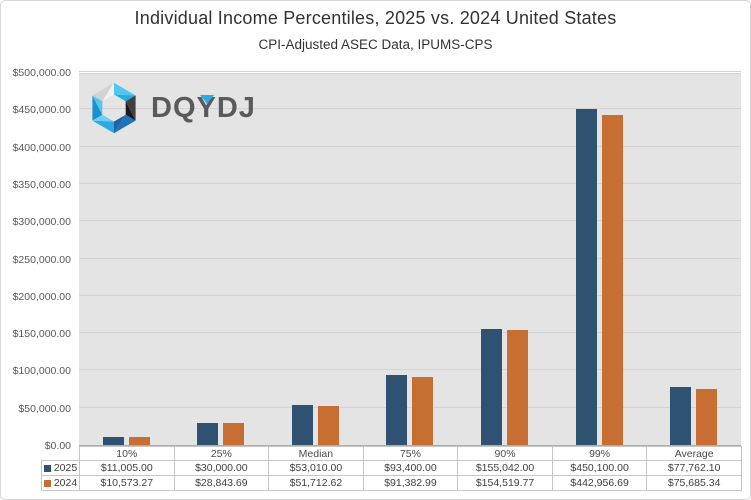 This screenshot has width=751, height=500. I want to click on category-header-Median: Median, so click(316, 453).